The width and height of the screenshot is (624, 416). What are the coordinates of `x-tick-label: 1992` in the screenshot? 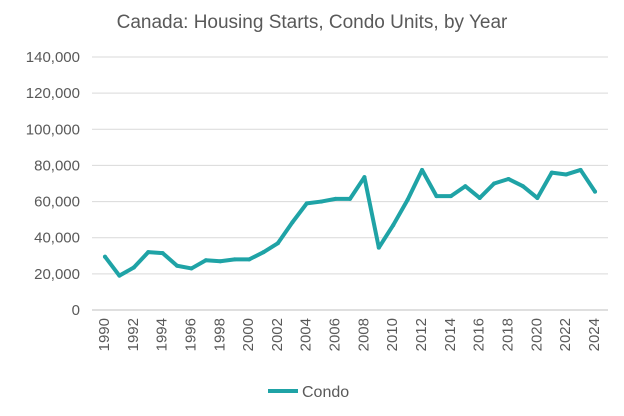 It's located at (133, 334).